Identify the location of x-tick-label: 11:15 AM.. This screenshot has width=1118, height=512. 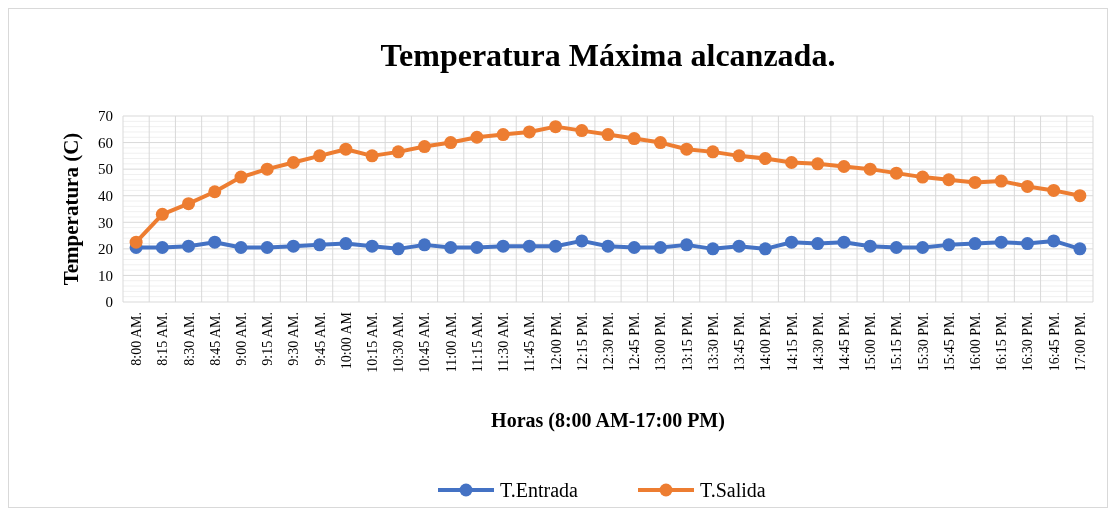
(477, 342).